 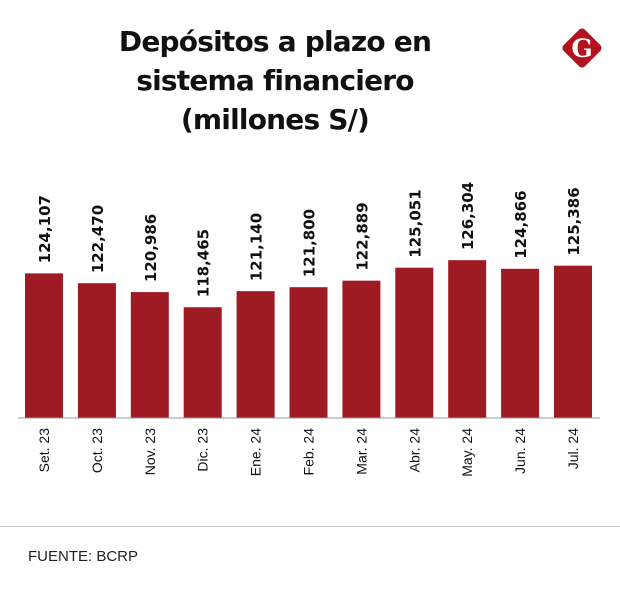 What do you see at coordinates (573, 448) in the screenshot?
I see `category-label: Jul. 24` at bounding box center [573, 448].